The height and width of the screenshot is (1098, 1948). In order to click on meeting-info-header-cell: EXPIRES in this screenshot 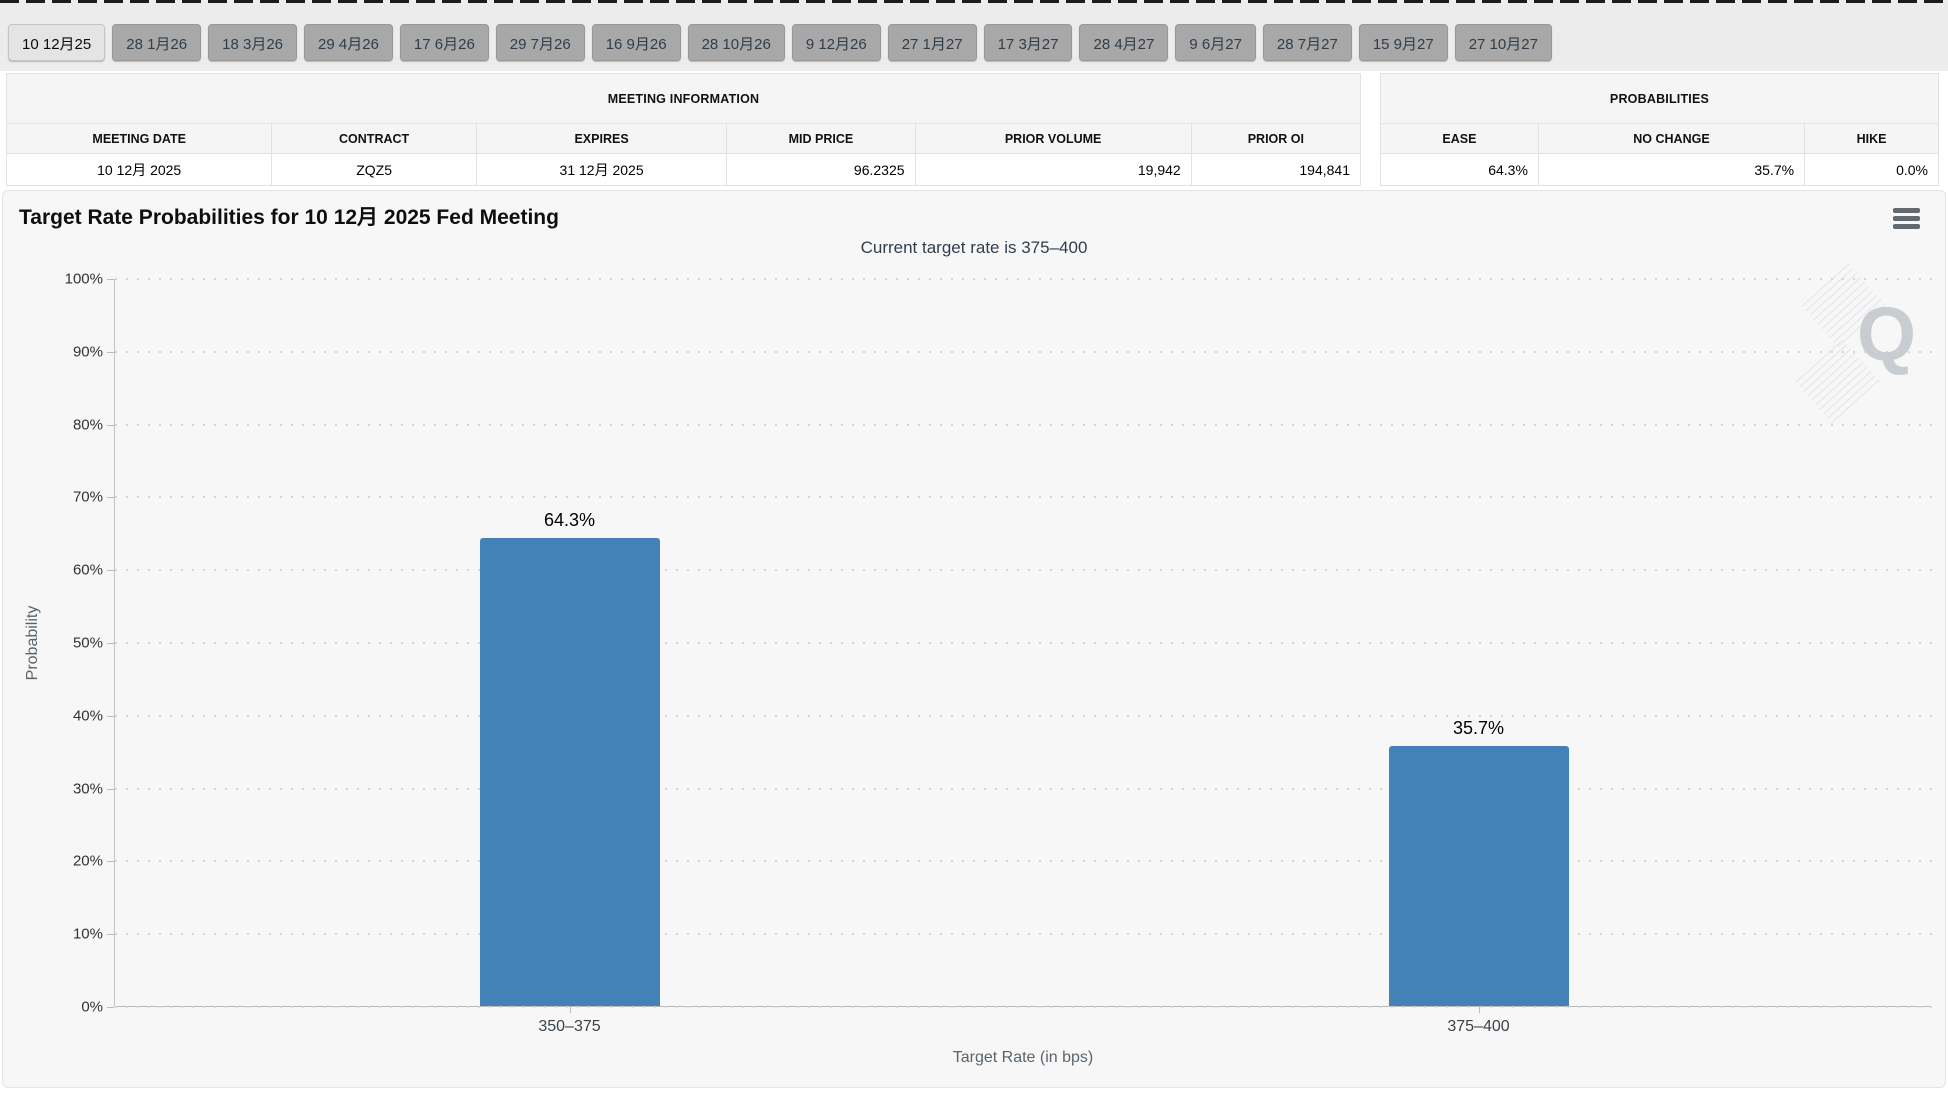, I will do `click(601, 138)`.